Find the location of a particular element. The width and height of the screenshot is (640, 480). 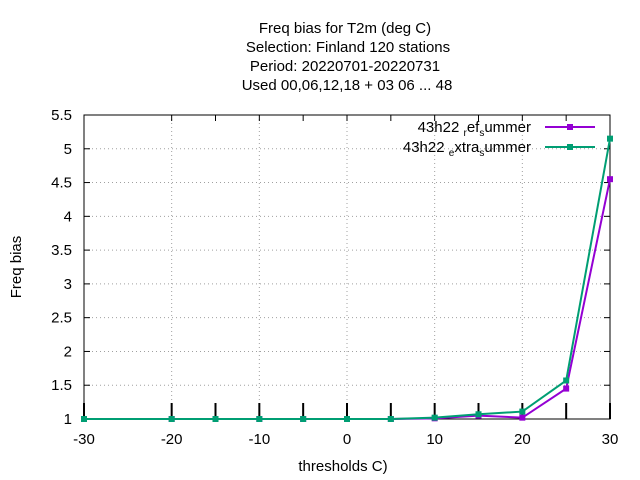

y-tick-label: 5 is located at coordinates (68, 149).